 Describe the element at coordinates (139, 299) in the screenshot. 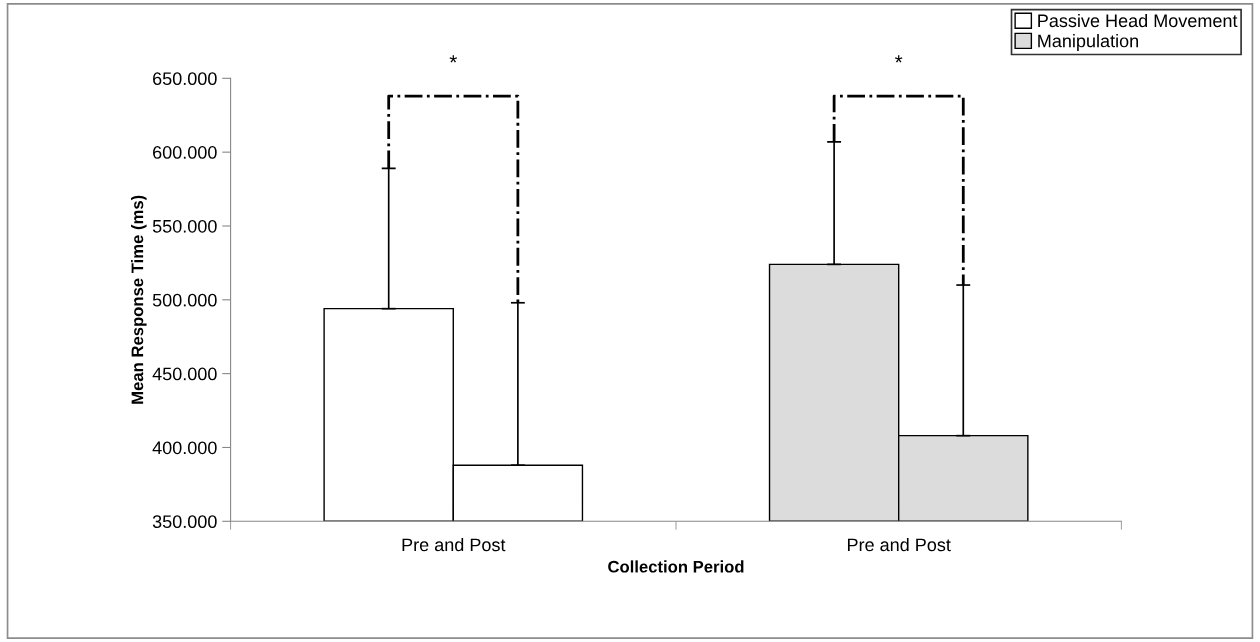

I see `y-axis-title: Mean Response Time (ms)` at that location.